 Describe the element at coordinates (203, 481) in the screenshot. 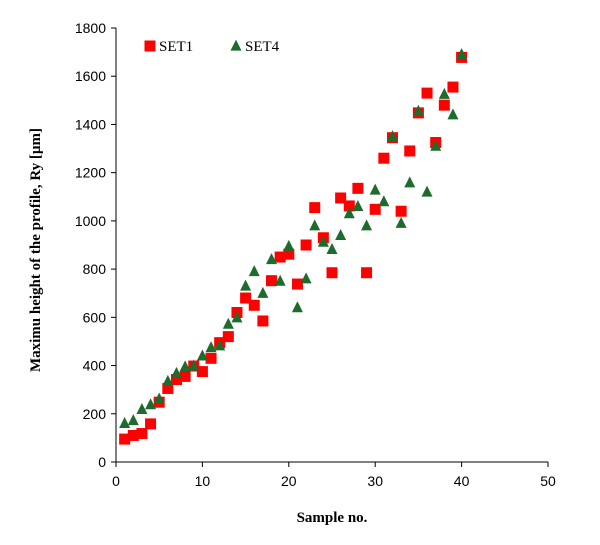

I see `x-tick-label: 10` at that location.